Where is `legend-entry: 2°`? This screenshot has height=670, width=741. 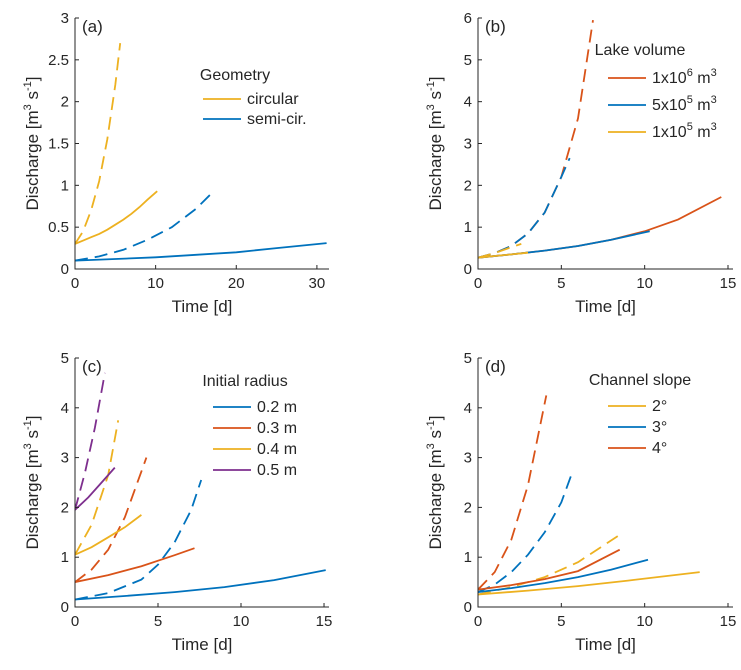
legend-entry: 2° is located at coordinates (659, 406).